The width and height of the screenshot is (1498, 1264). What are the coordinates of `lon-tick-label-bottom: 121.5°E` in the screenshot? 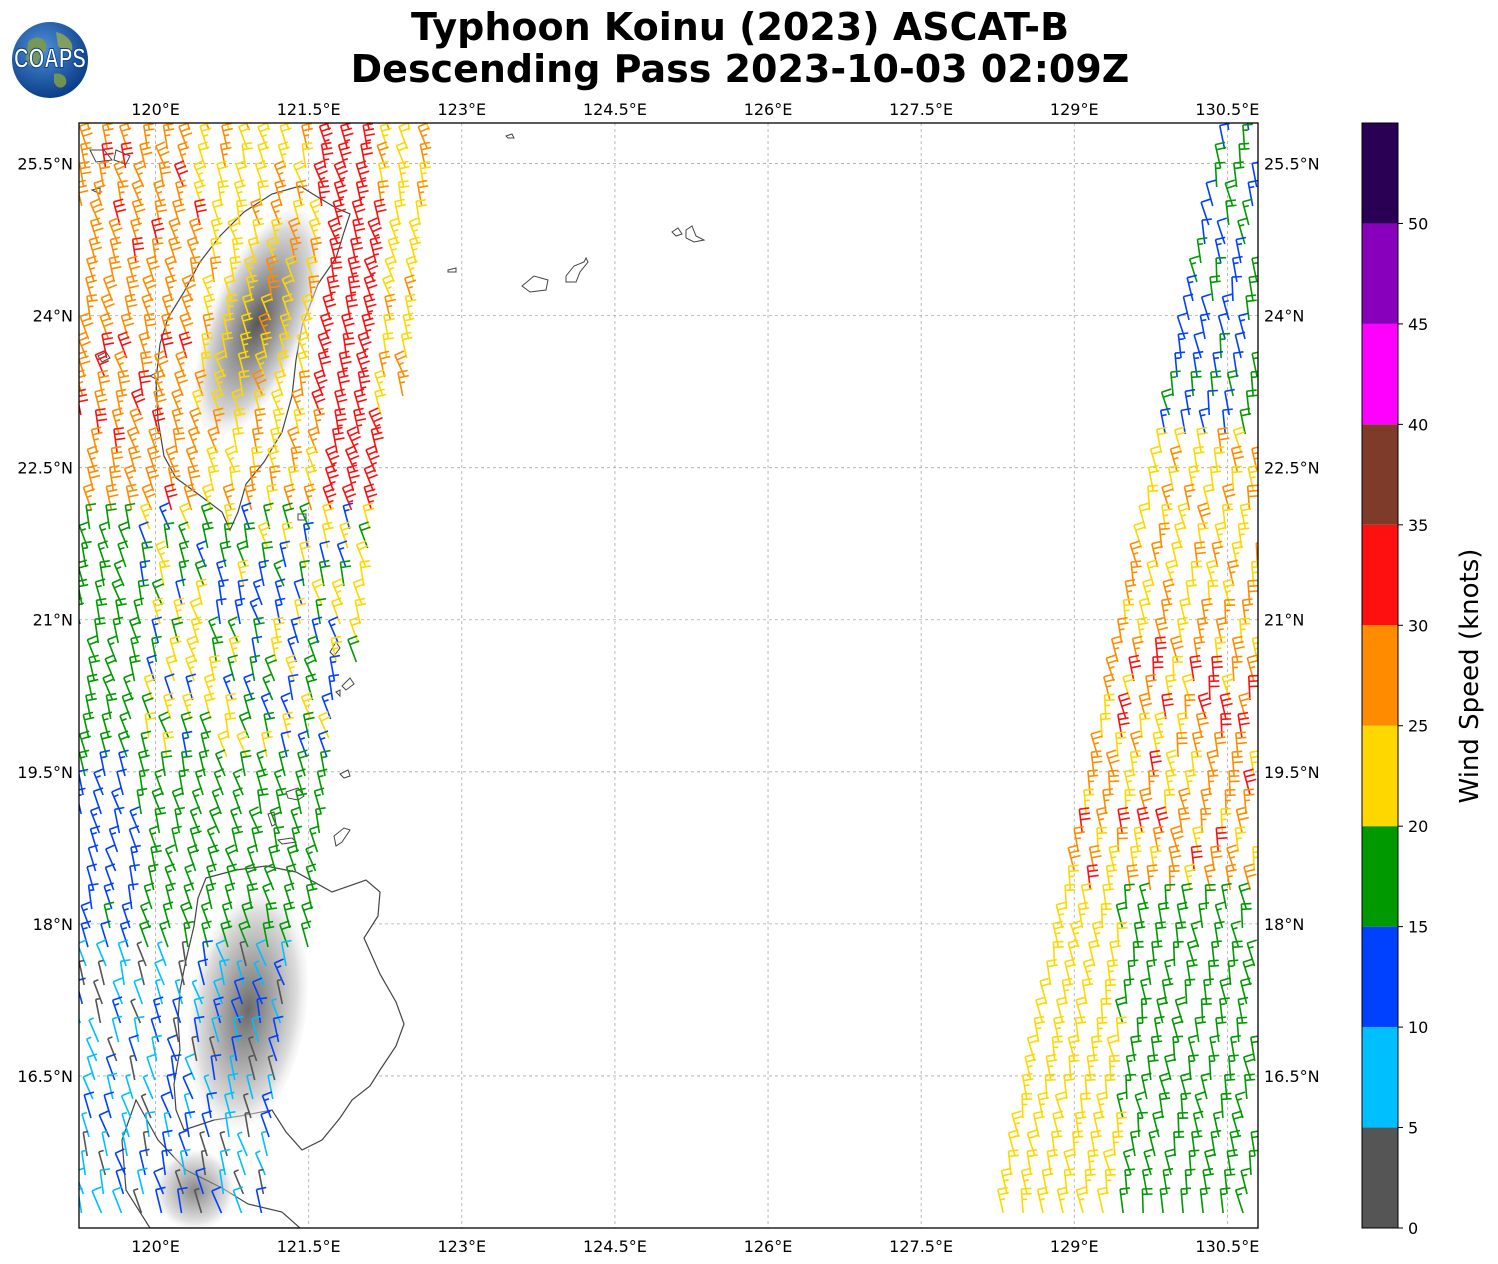 It's located at (309, 1246).